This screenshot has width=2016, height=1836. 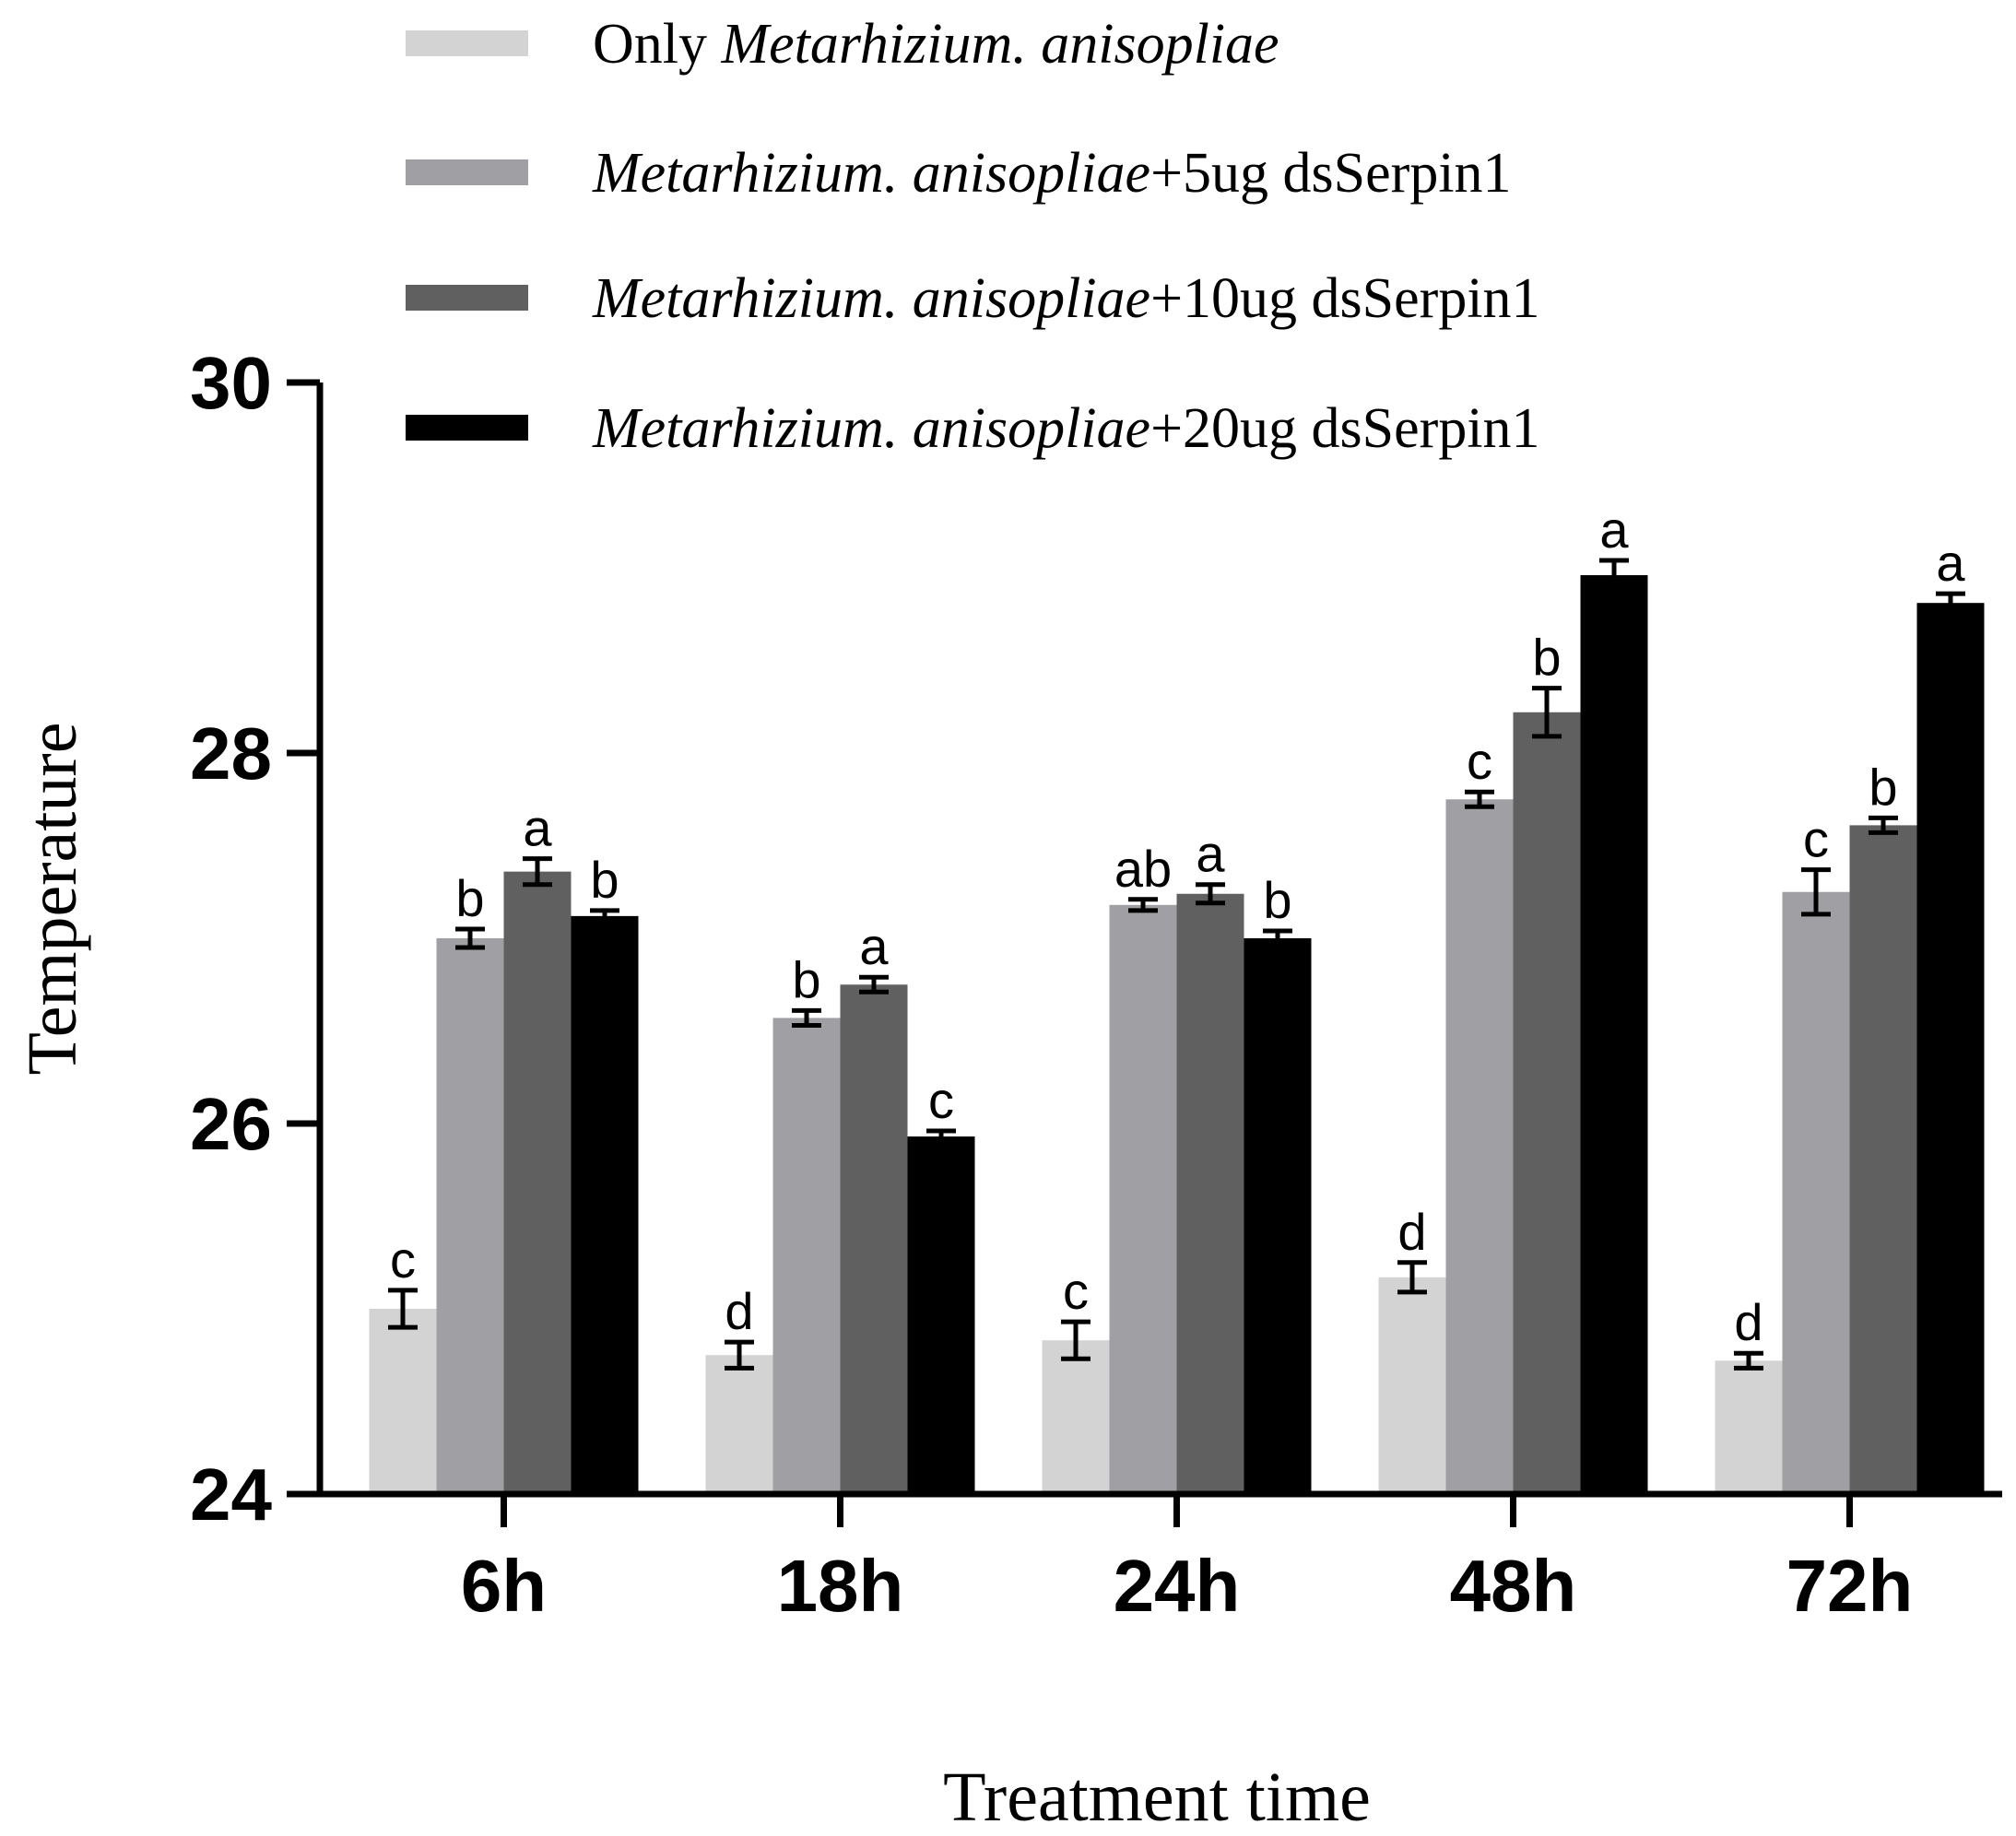 What do you see at coordinates (1412, 1232) in the screenshot?
I see `significance-letter-48h-series-1: d` at bounding box center [1412, 1232].